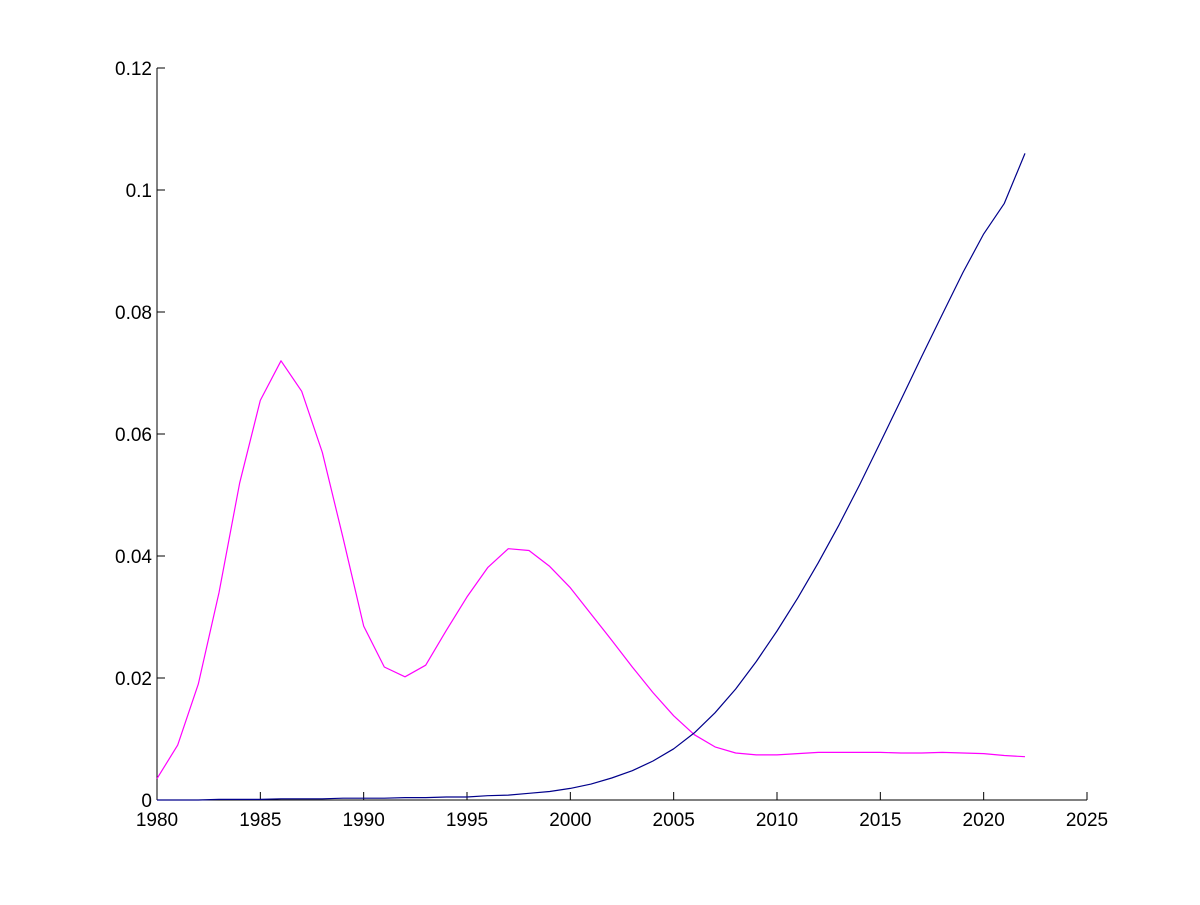 The image size is (1200, 905). What do you see at coordinates (146, 801) in the screenshot?
I see `y-tick-label: 0` at bounding box center [146, 801].